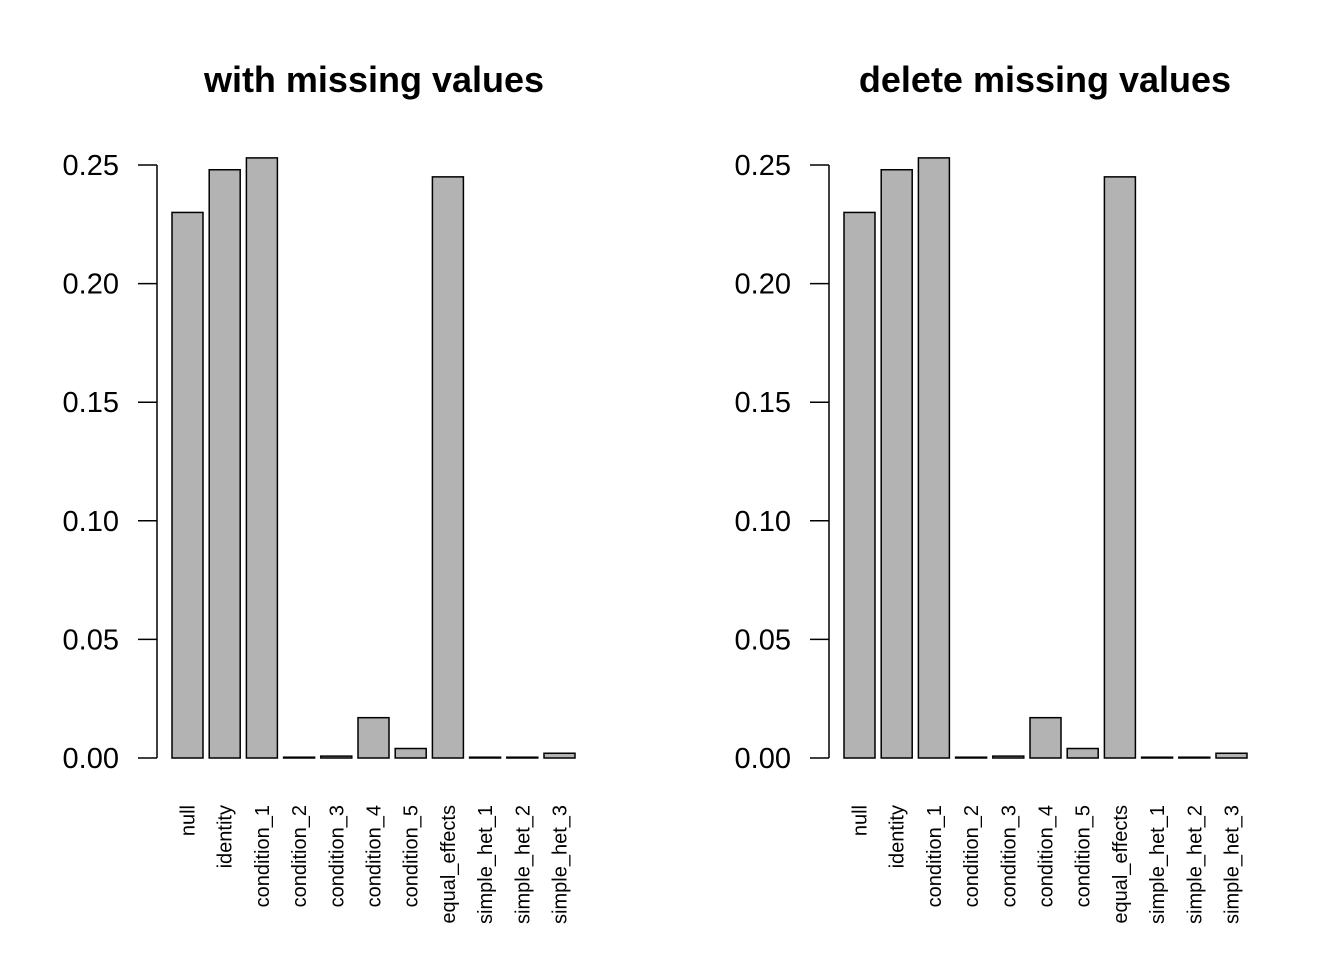 The width and height of the screenshot is (1344, 960). Describe the element at coordinates (1045, 79) in the screenshot. I see `chart-title: delete missing values` at that location.